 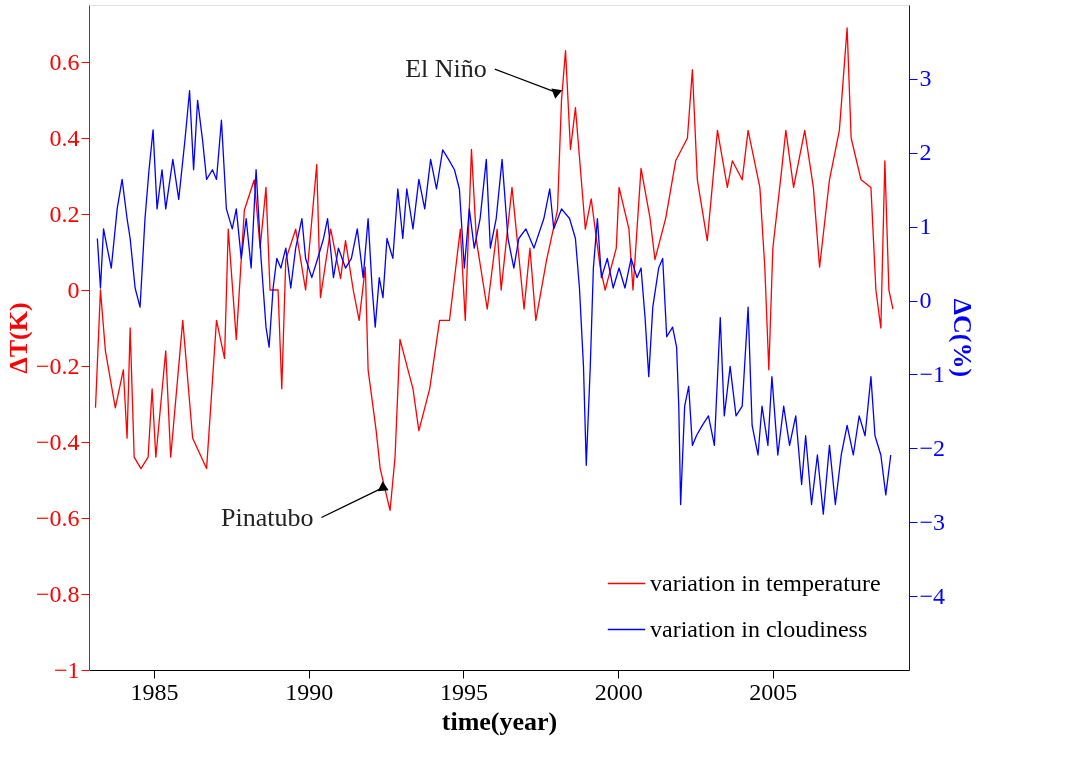 What do you see at coordinates (932, 521) in the screenshot?
I see `y2-tick-label: −3` at bounding box center [932, 521].